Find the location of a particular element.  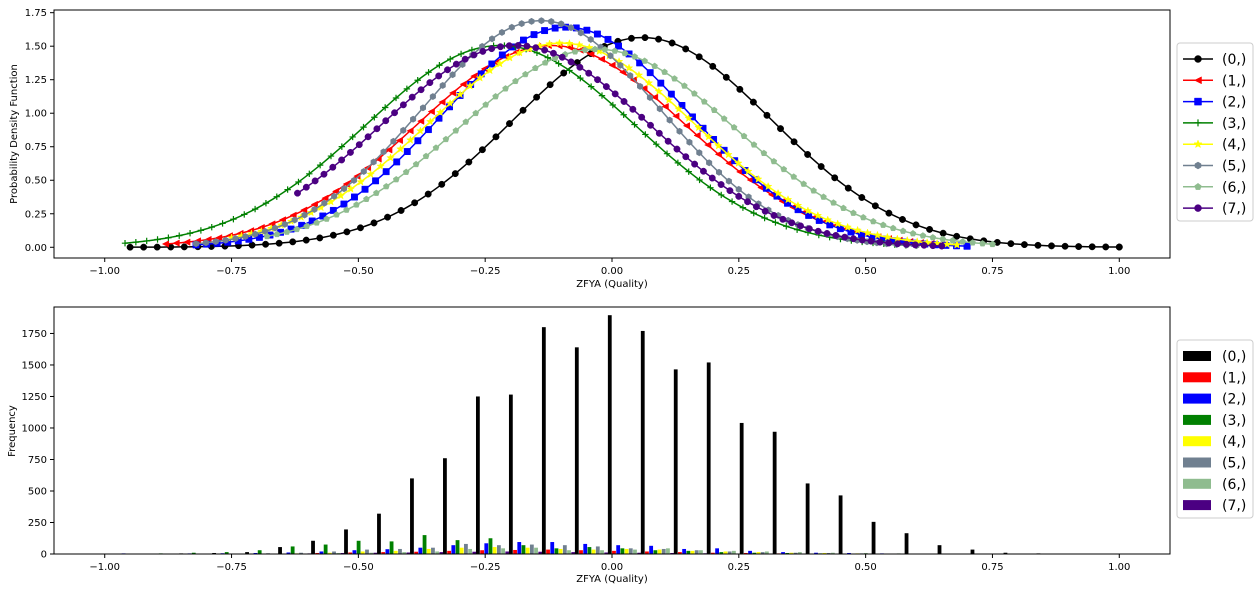

pdf-y-axis-label: Probability Density Function is located at coordinates (14, 134).